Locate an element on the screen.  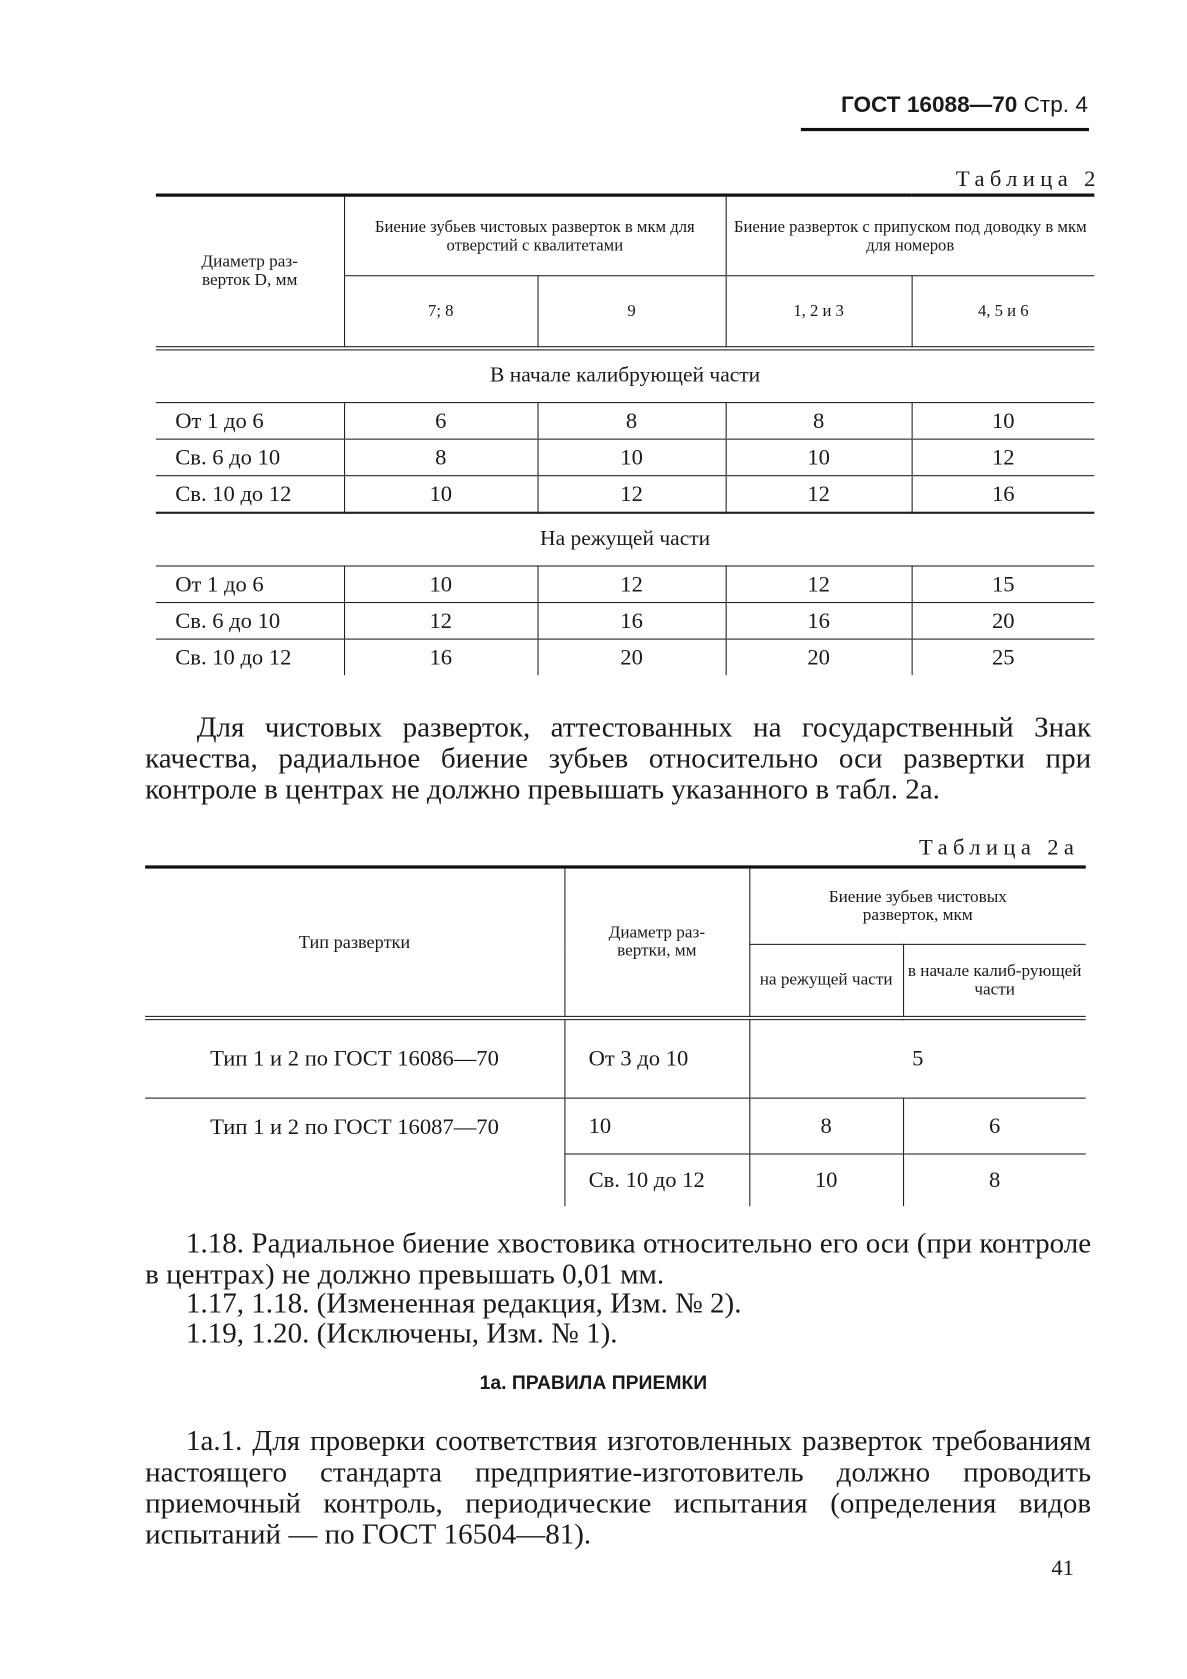
table2a-caption: Таблица 2а is located at coordinates (999, 847).